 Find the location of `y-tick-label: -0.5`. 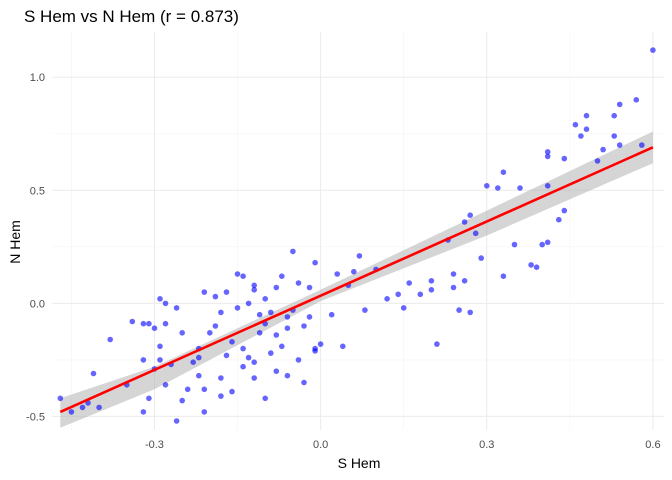

y-tick-label: -0.5 is located at coordinates (35, 417).